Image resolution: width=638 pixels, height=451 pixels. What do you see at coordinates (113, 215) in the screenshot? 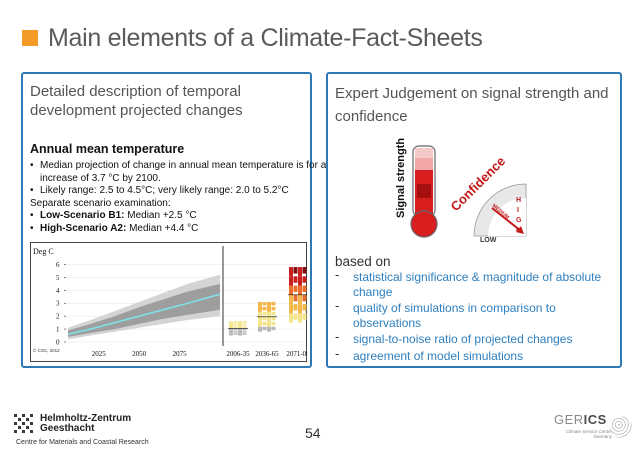
I see `scenario-low-line: • Low-Scenario B1: Median +2.5 °C` at bounding box center [113, 215].